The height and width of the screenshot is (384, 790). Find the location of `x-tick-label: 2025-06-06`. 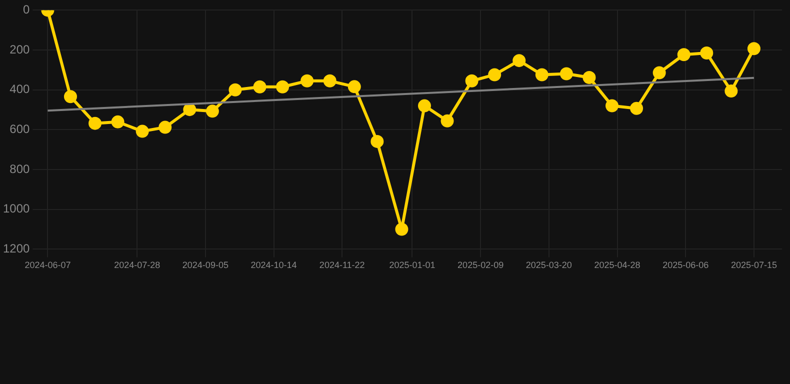

x-tick-label: 2025-06-06 is located at coordinates (685, 265).